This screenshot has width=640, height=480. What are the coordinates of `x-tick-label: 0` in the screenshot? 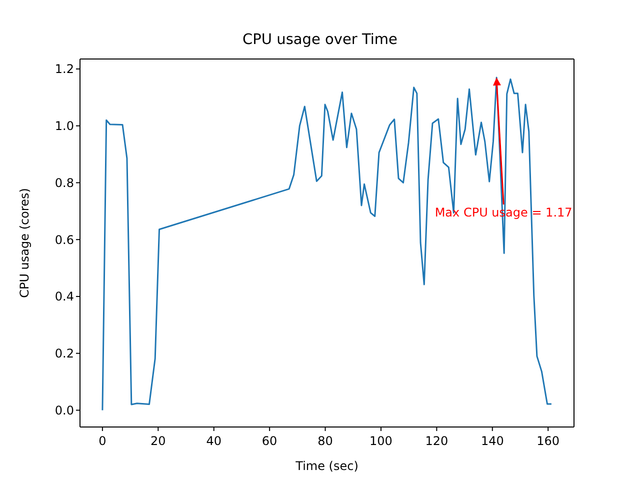 It's located at (102, 441).